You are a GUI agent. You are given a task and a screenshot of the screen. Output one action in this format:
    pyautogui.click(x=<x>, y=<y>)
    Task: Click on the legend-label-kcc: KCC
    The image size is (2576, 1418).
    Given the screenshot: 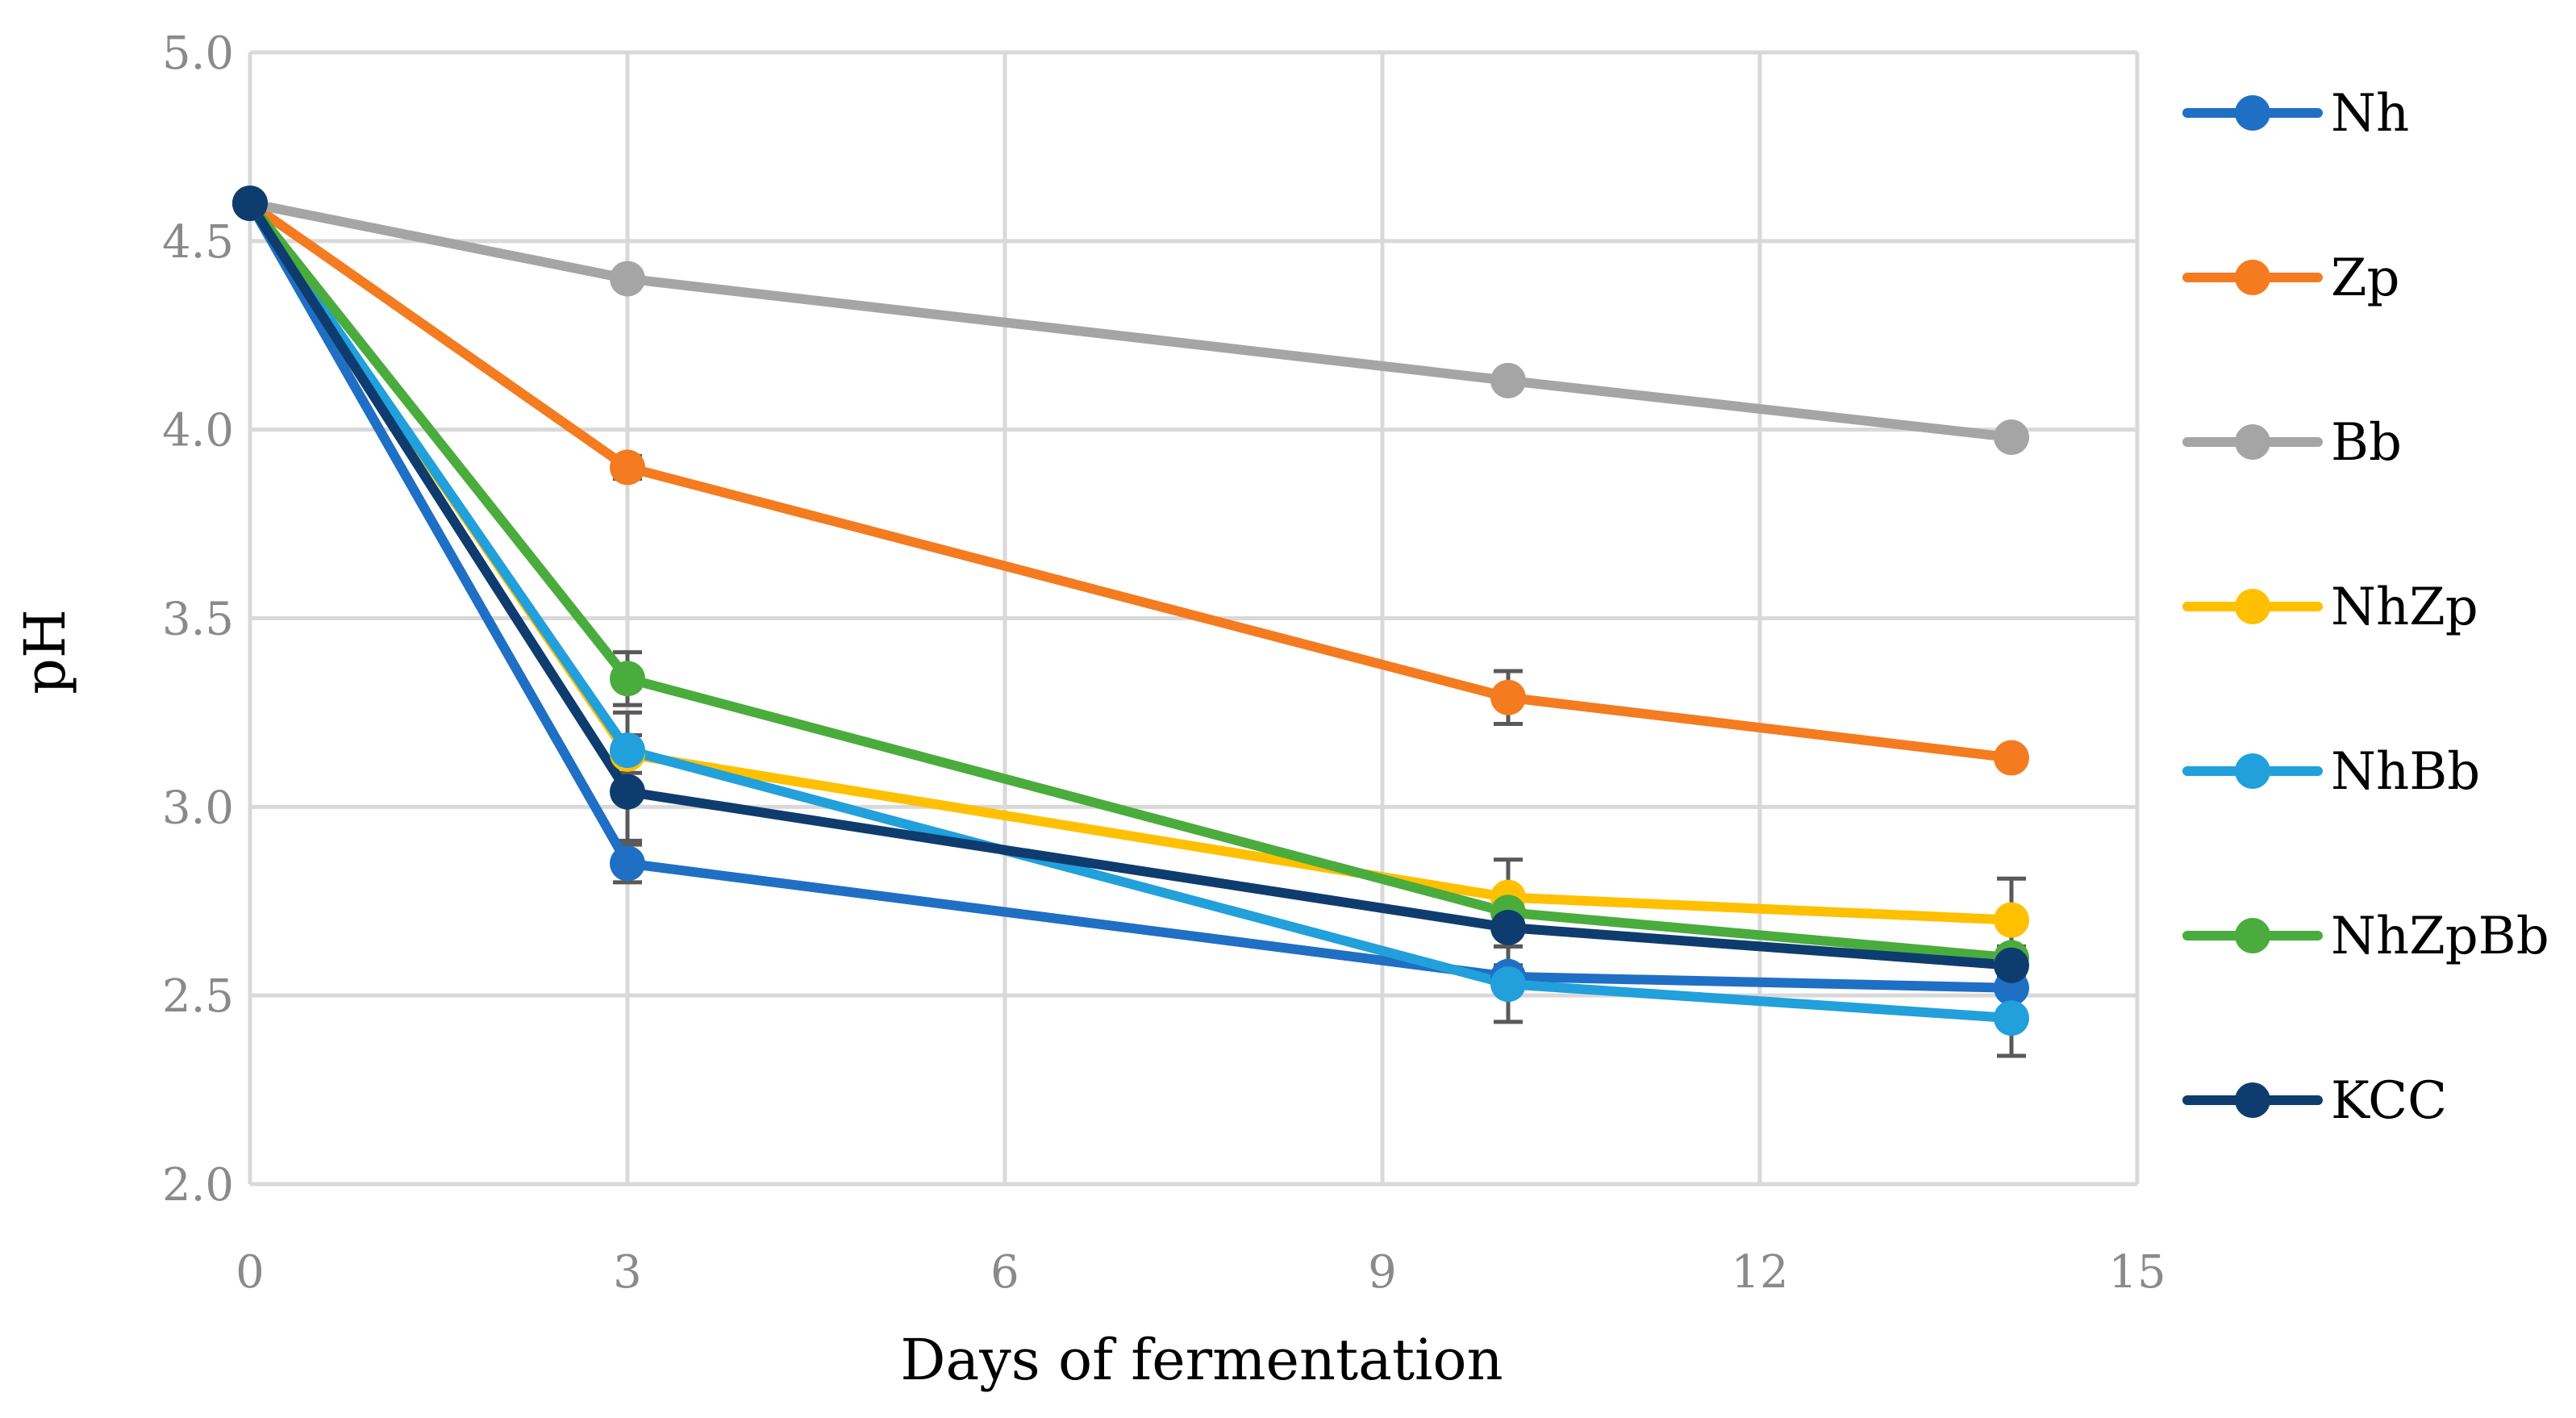 What is the action you would take?
    pyautogui.click(x=2389, y=1101)
    